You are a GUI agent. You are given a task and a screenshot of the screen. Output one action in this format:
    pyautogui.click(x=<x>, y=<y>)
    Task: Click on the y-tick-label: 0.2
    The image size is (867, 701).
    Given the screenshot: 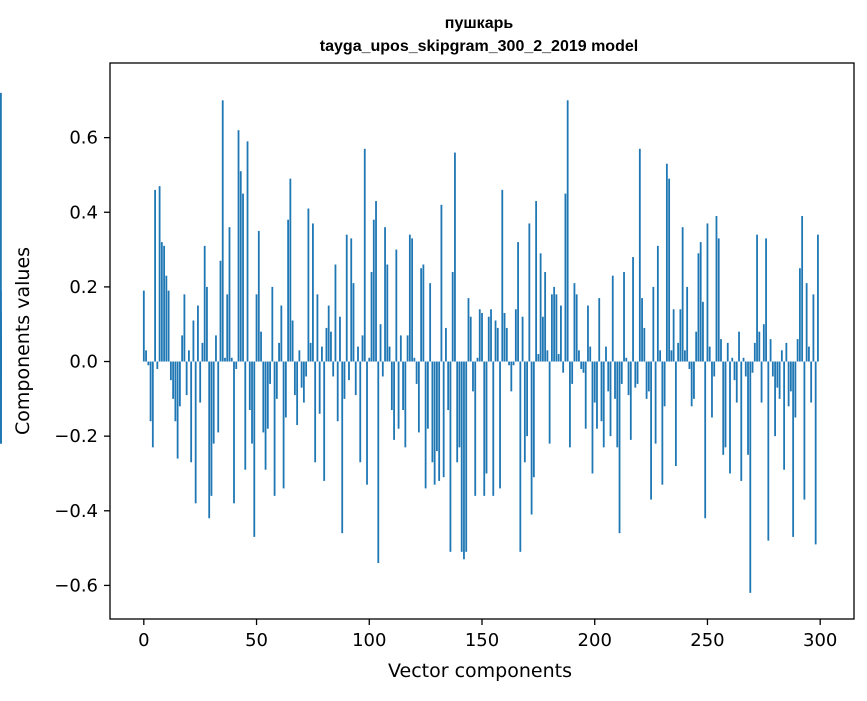 What is the action you would take?
    pyautogui.click(x=83, y=287)
    